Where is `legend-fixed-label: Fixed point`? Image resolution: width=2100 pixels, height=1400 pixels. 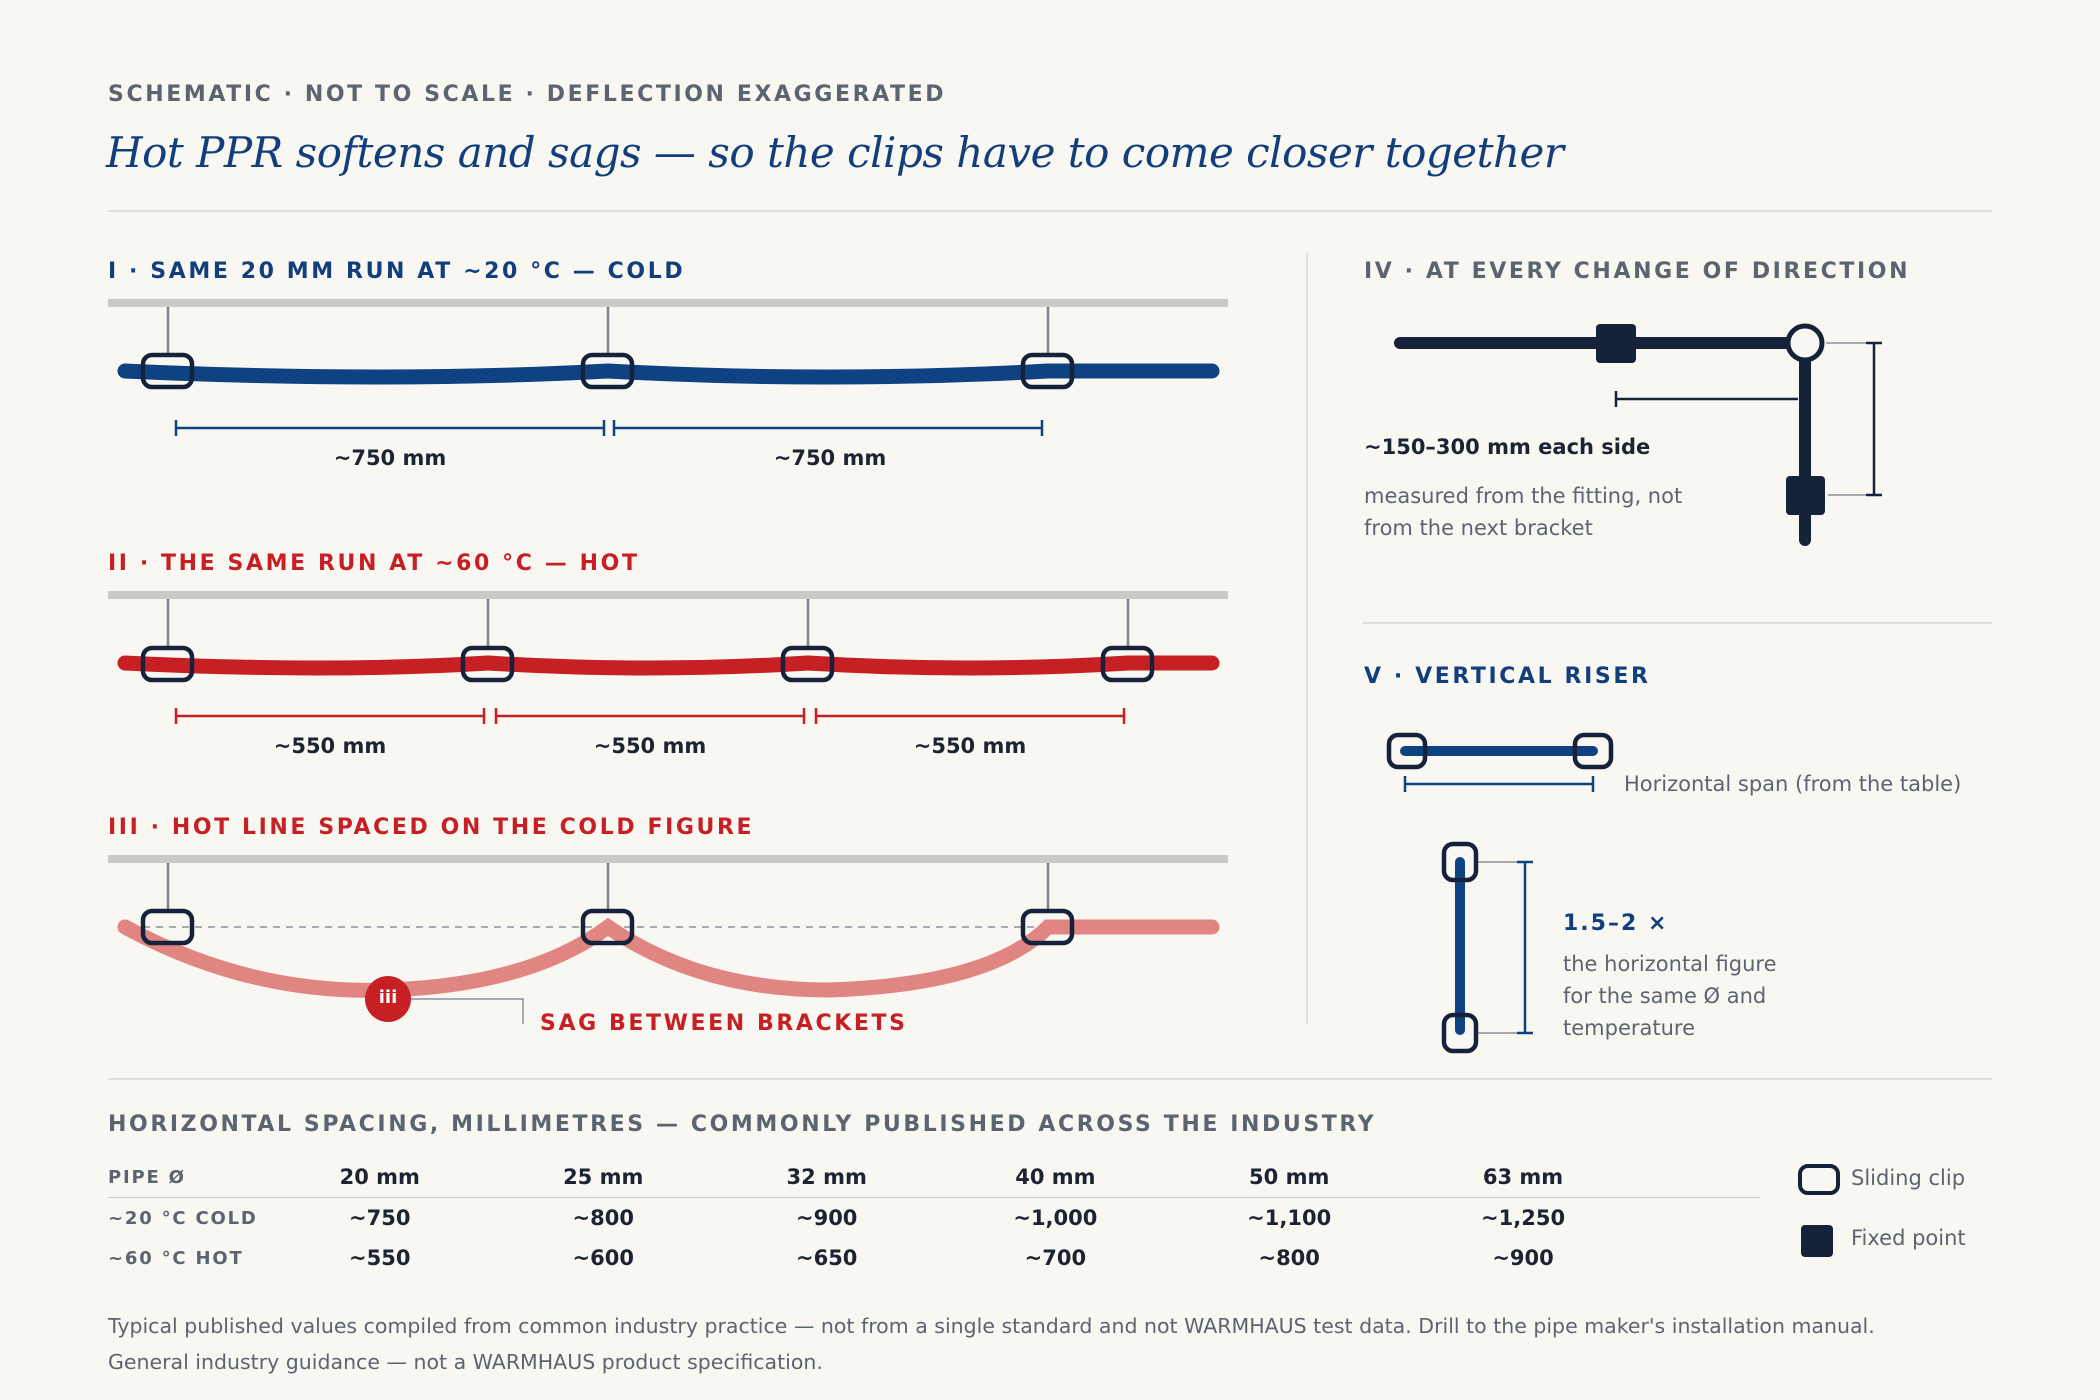
legend-fixed-label: Fixed point is located at coordinates (1908, 1238).